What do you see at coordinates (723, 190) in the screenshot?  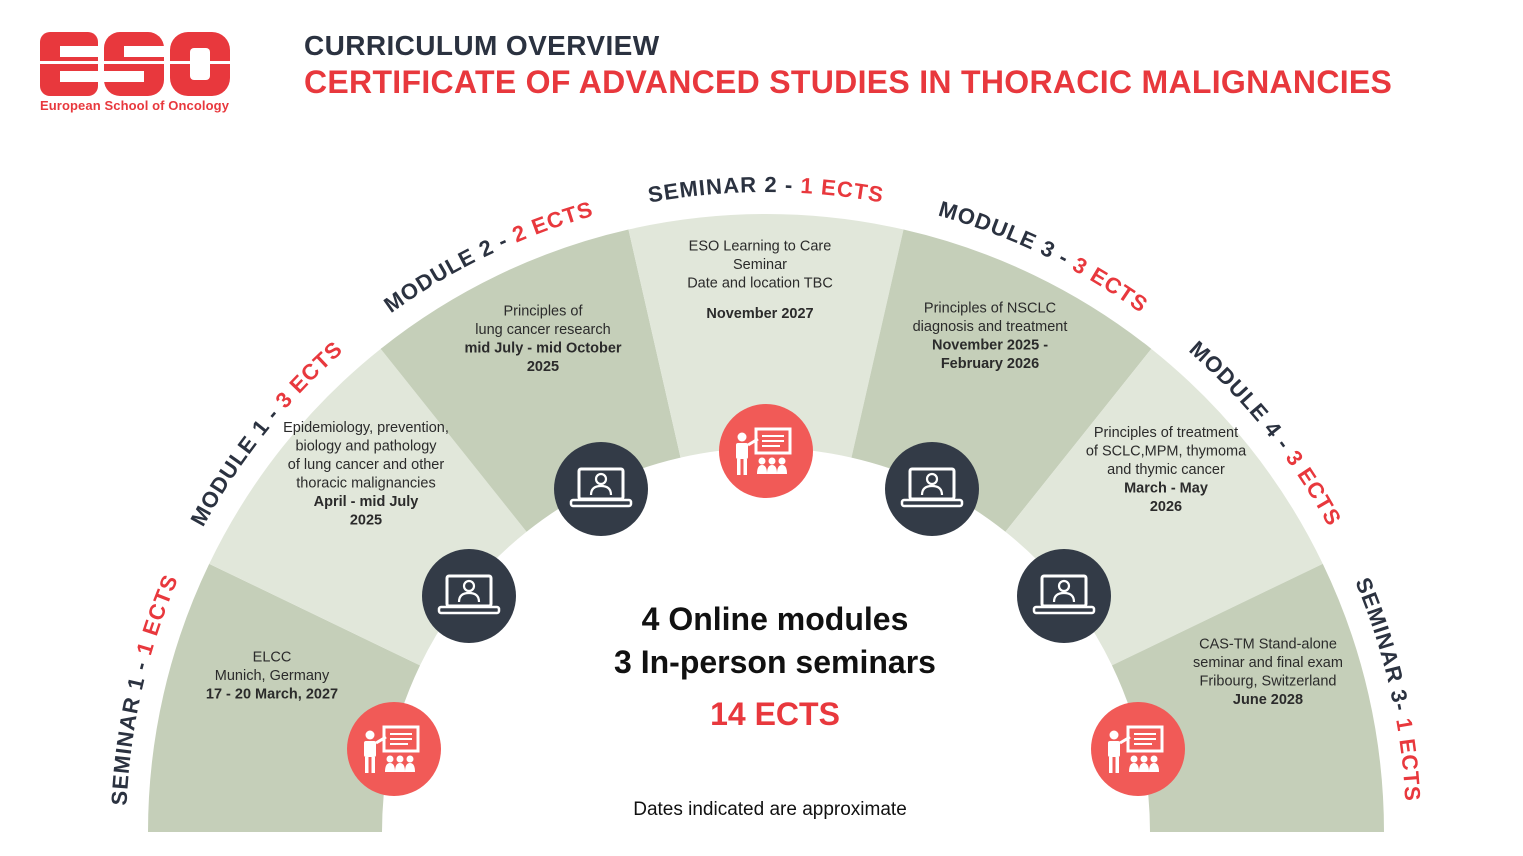 I see `segment-heading-label: SEMINAR 2 -` at bounding box center [723, 190].